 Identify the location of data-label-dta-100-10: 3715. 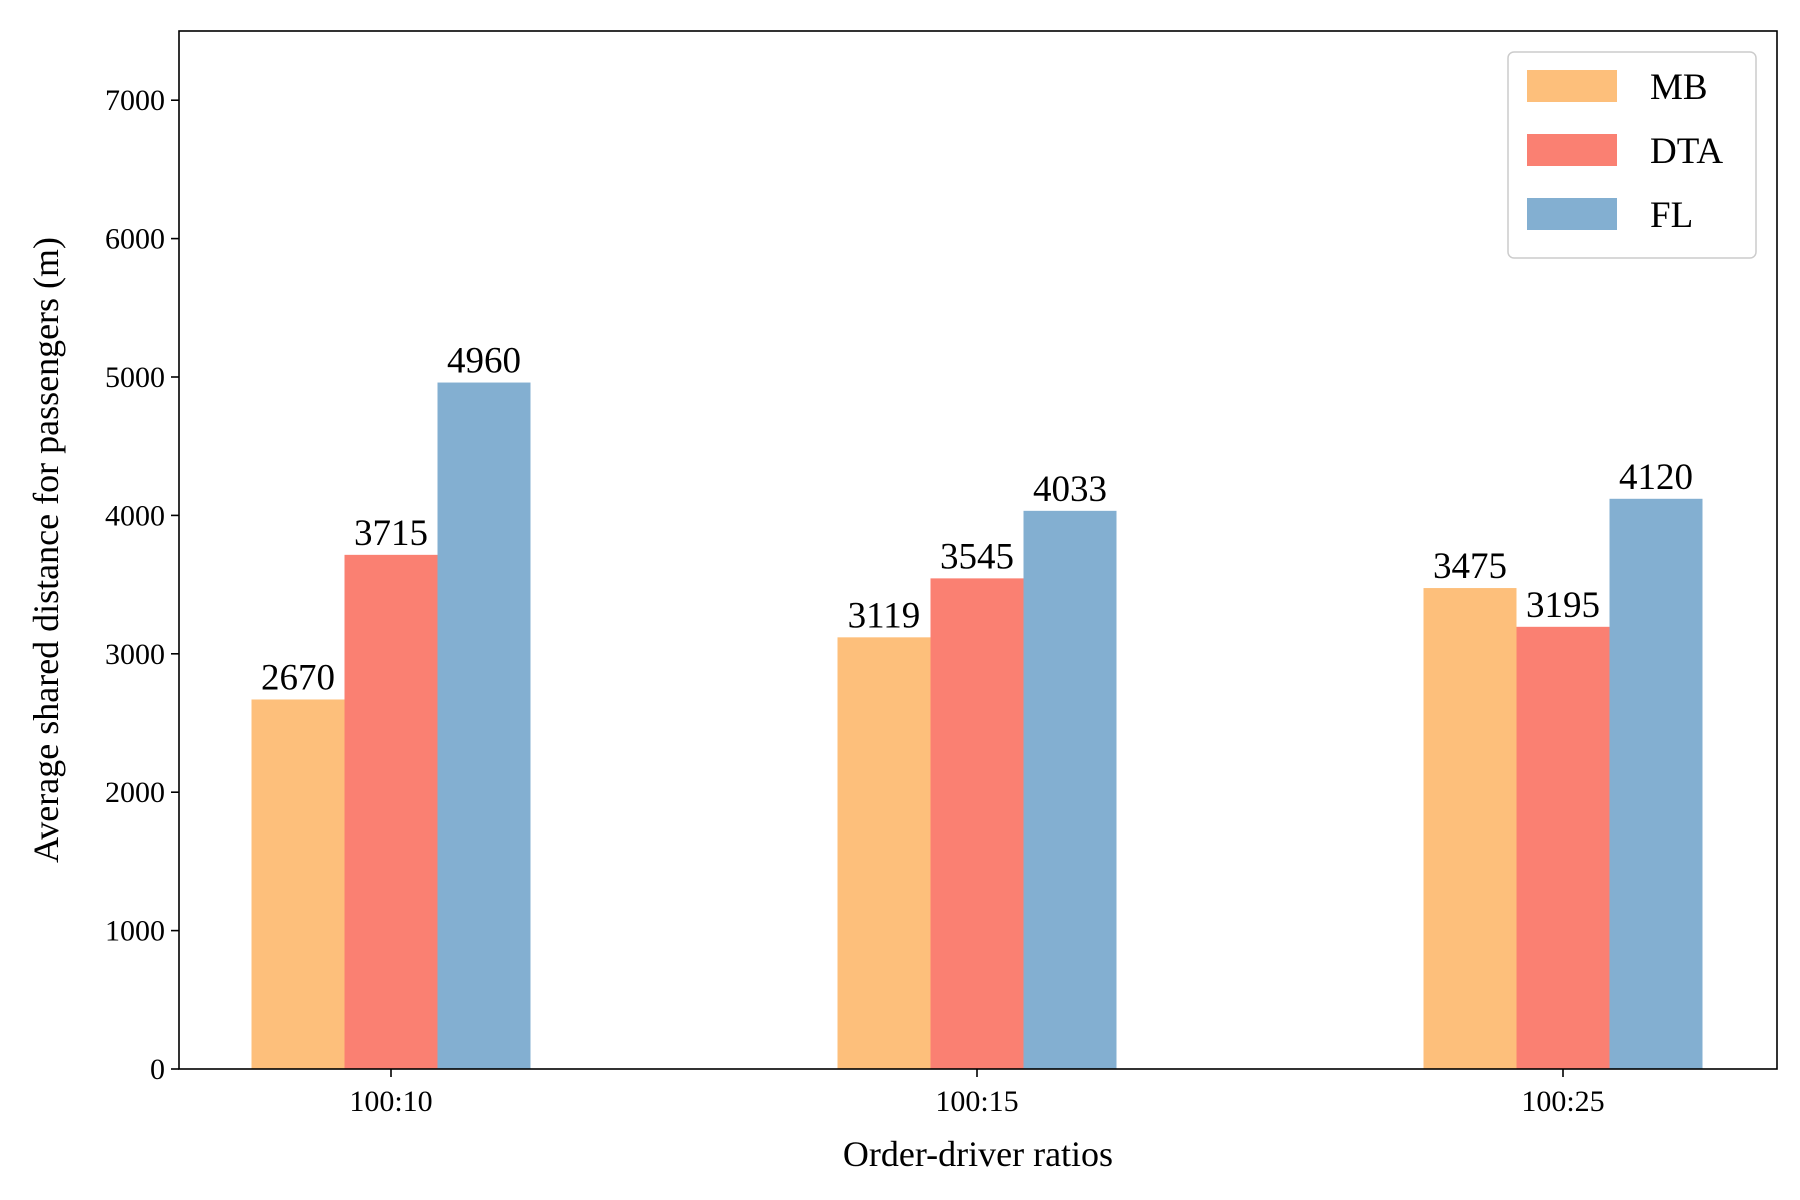
(391, 533).